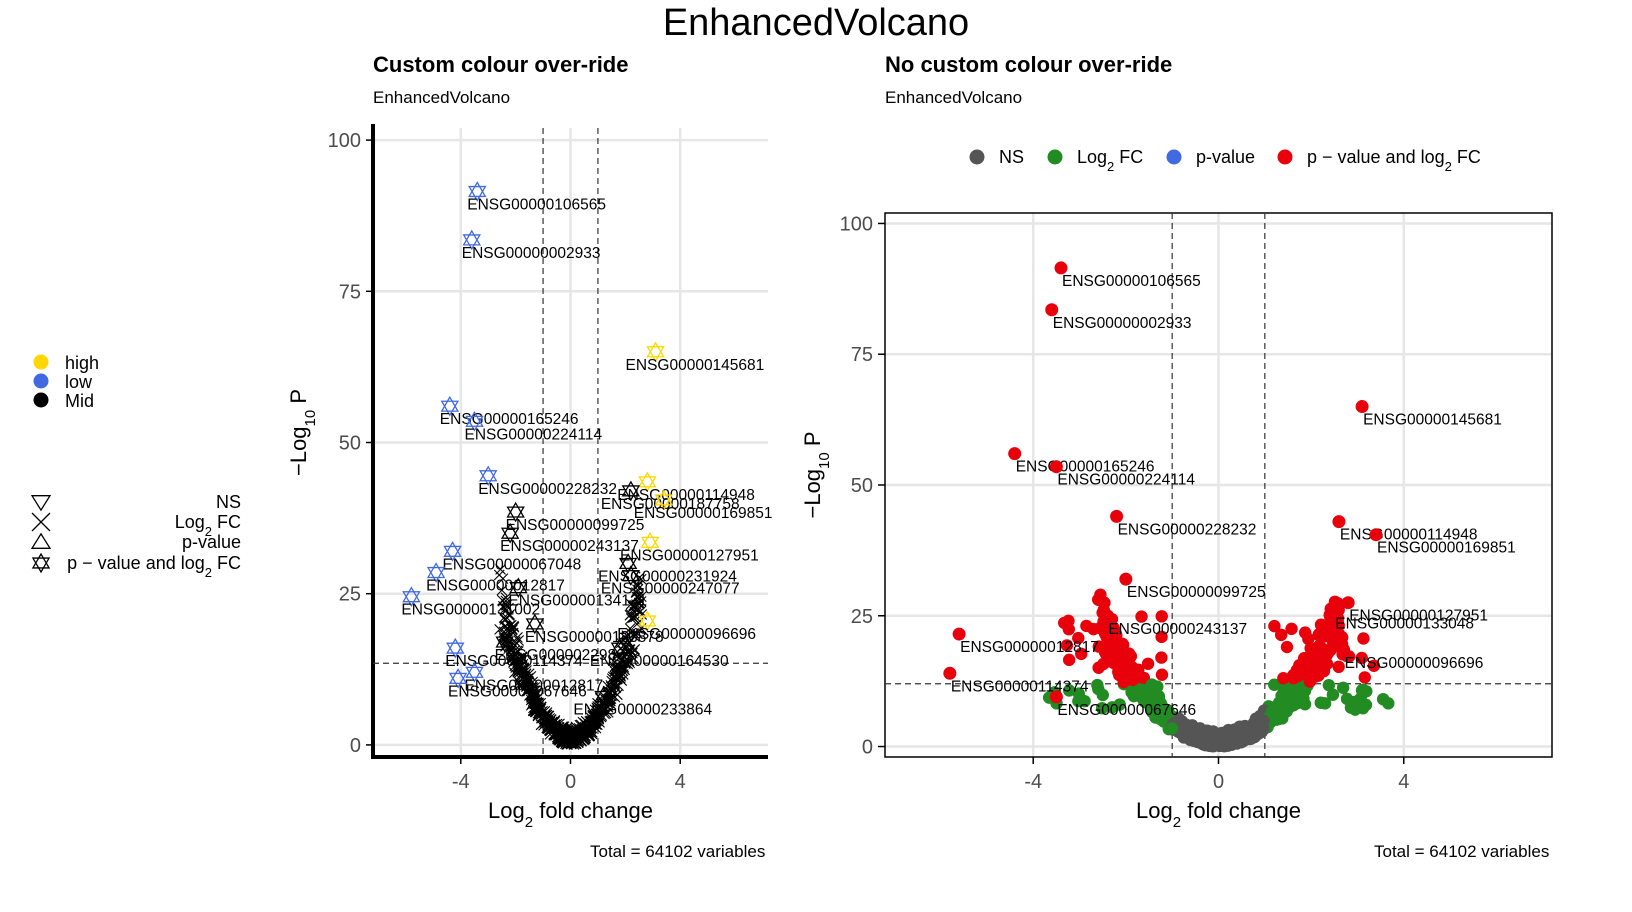  What do you see at coordinates (82, 363) in the screenshot?
I see `legend-label-high: high` at bounding box center [82, 363].